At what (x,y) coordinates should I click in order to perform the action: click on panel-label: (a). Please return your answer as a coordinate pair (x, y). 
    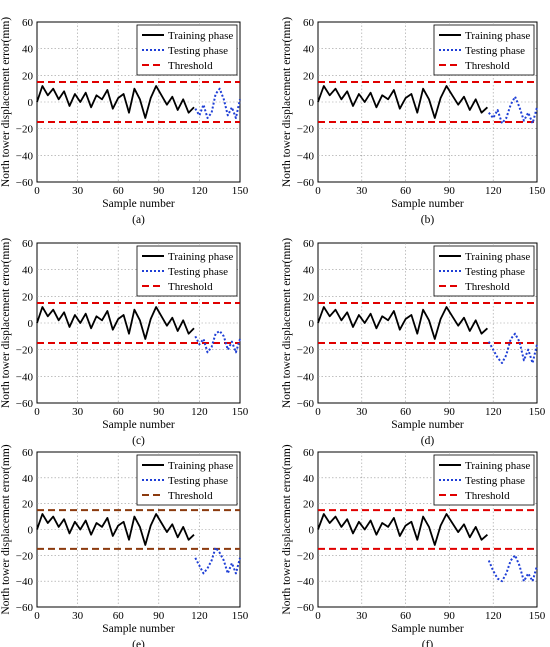
    Looking at the image, I should click on (138, 220).